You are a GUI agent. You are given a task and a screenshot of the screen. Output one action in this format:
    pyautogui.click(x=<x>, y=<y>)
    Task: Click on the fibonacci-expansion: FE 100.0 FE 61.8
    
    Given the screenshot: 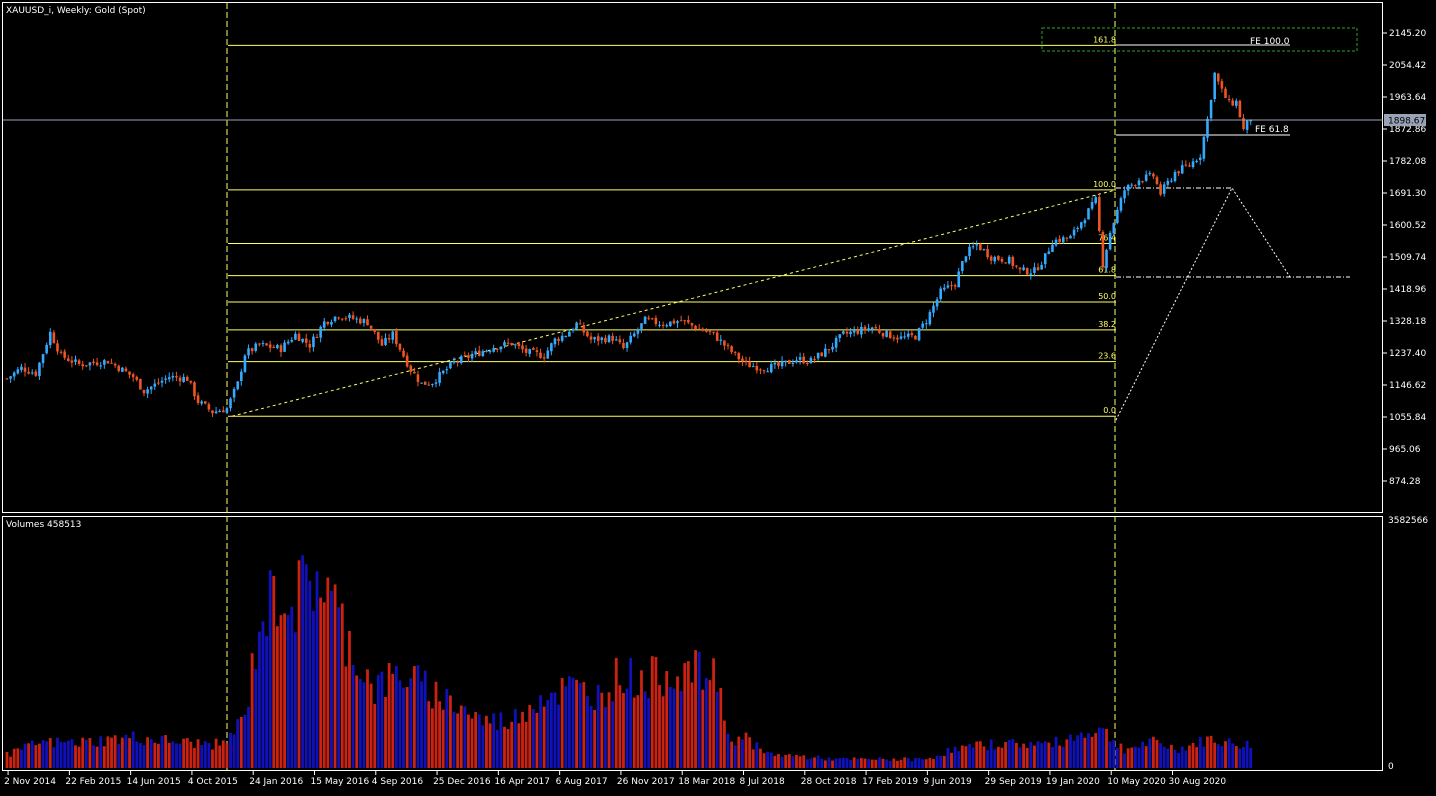 What is the action you would take?
    pyautogui.click(x=1199, y=224)
    